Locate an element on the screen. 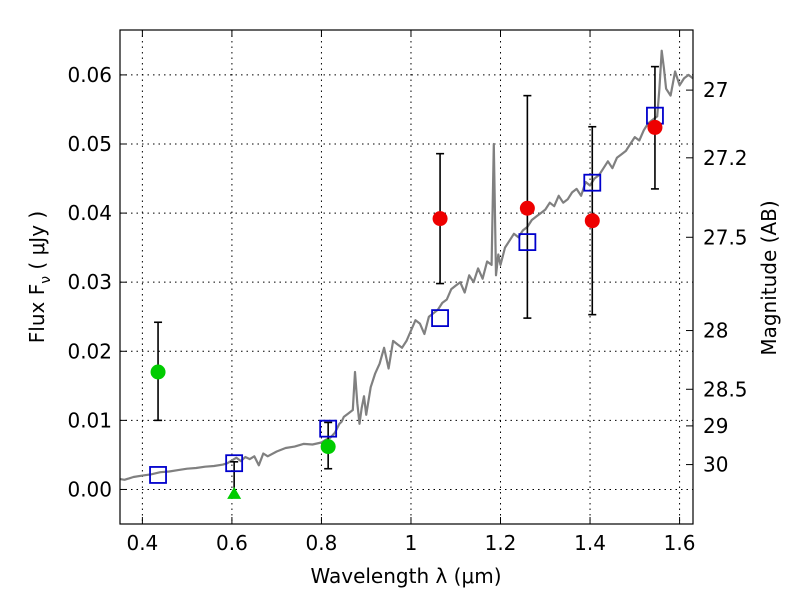 The width and height of the screenshot is (800, 604). y2-tick-label: 28.5 is located at coordinates (725, 389).